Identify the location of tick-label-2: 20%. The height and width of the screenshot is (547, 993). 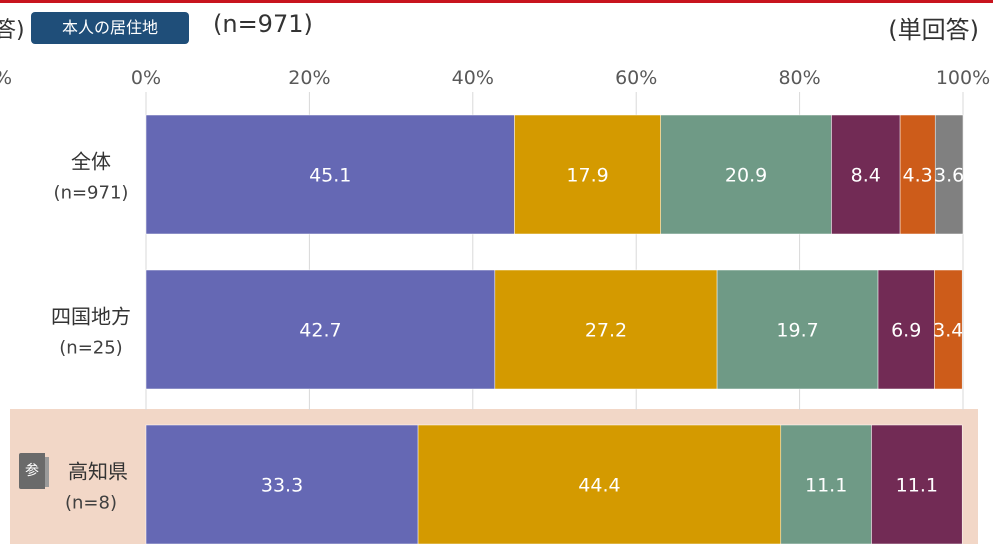
(309, 78).